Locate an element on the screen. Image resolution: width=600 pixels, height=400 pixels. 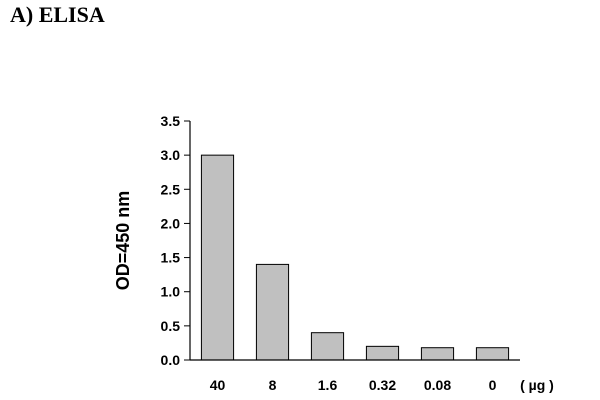
x-tick-label: 0.32 is located at coordinates (382, 385).